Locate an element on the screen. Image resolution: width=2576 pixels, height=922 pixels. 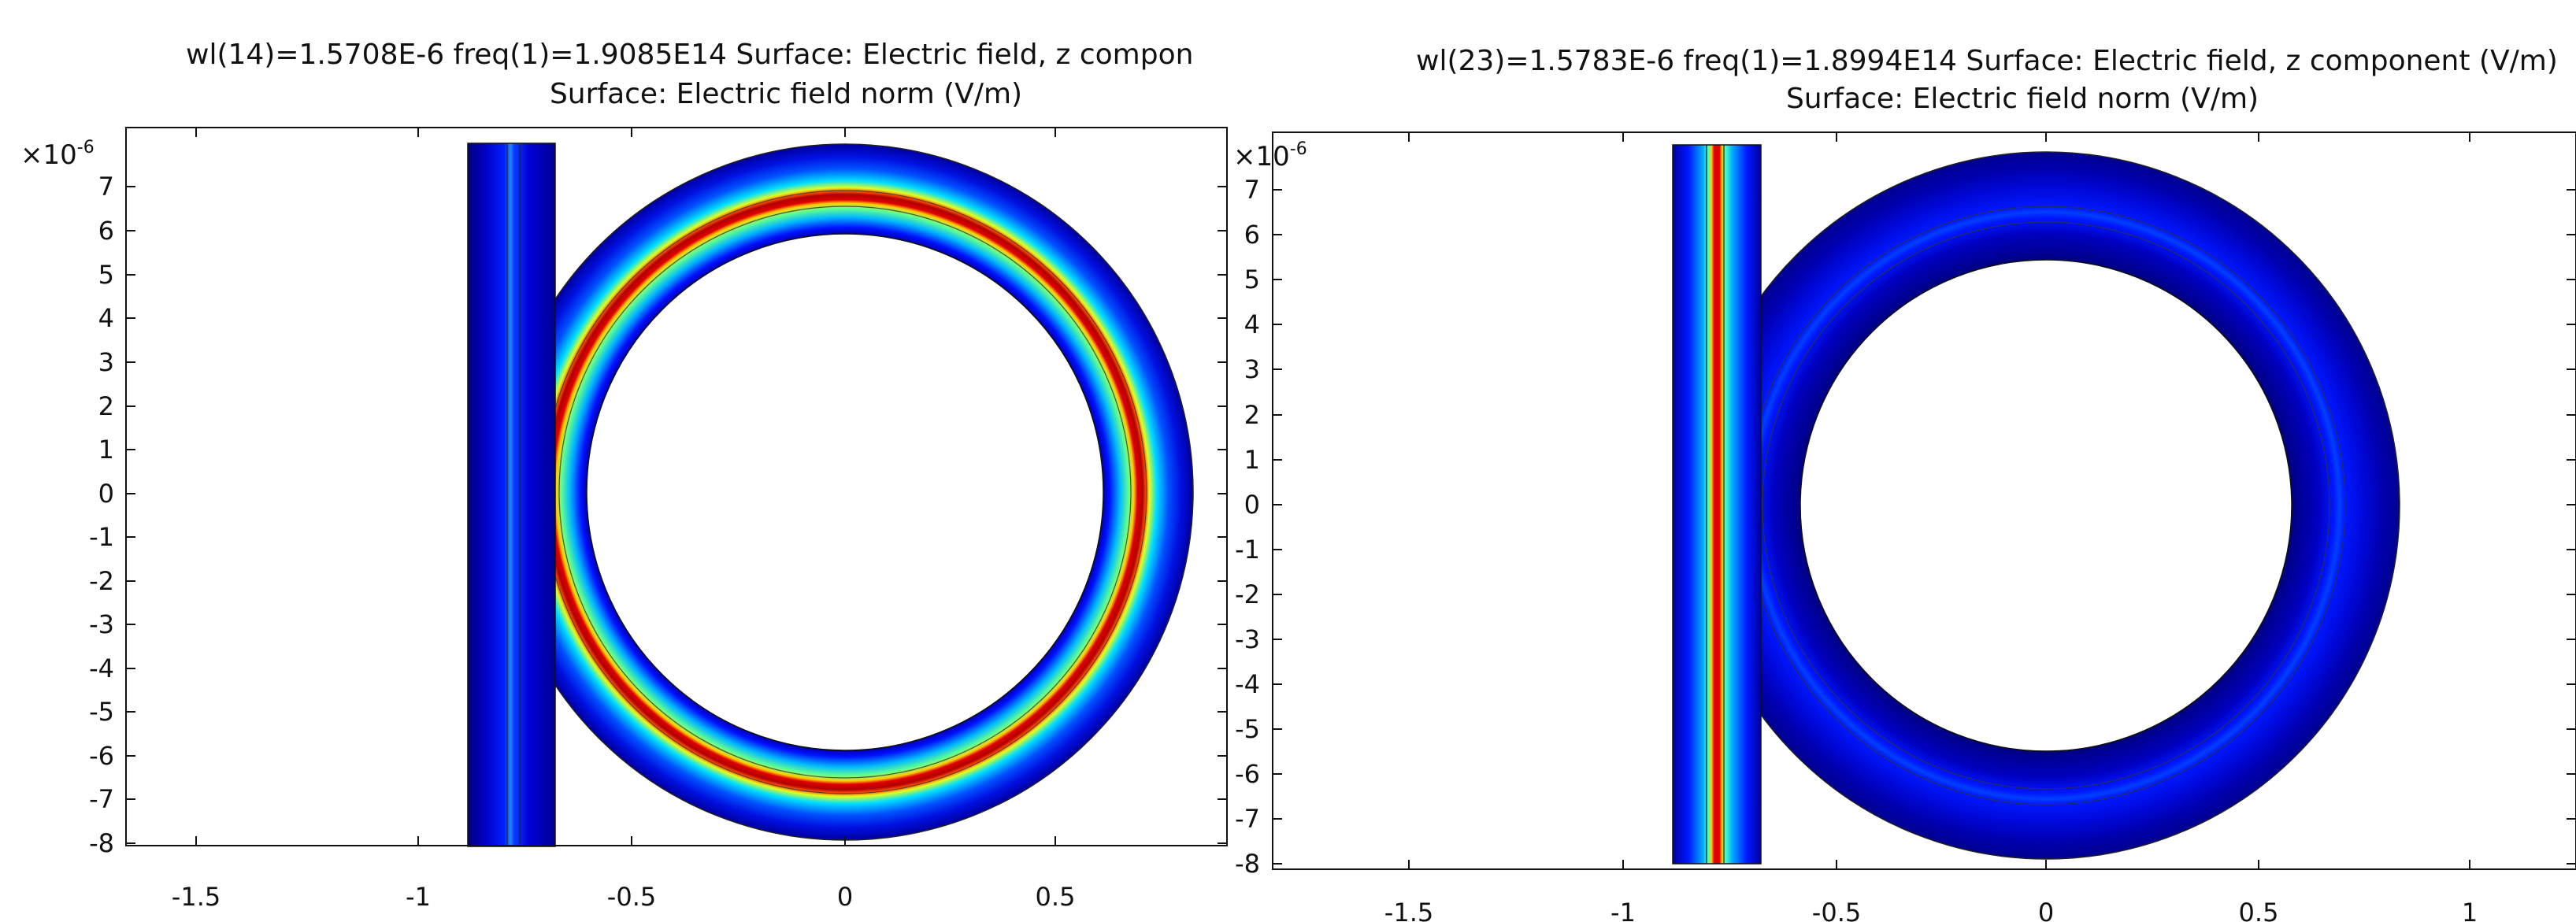
x-tick-label: 1 is located at coordinates (2470, 910).